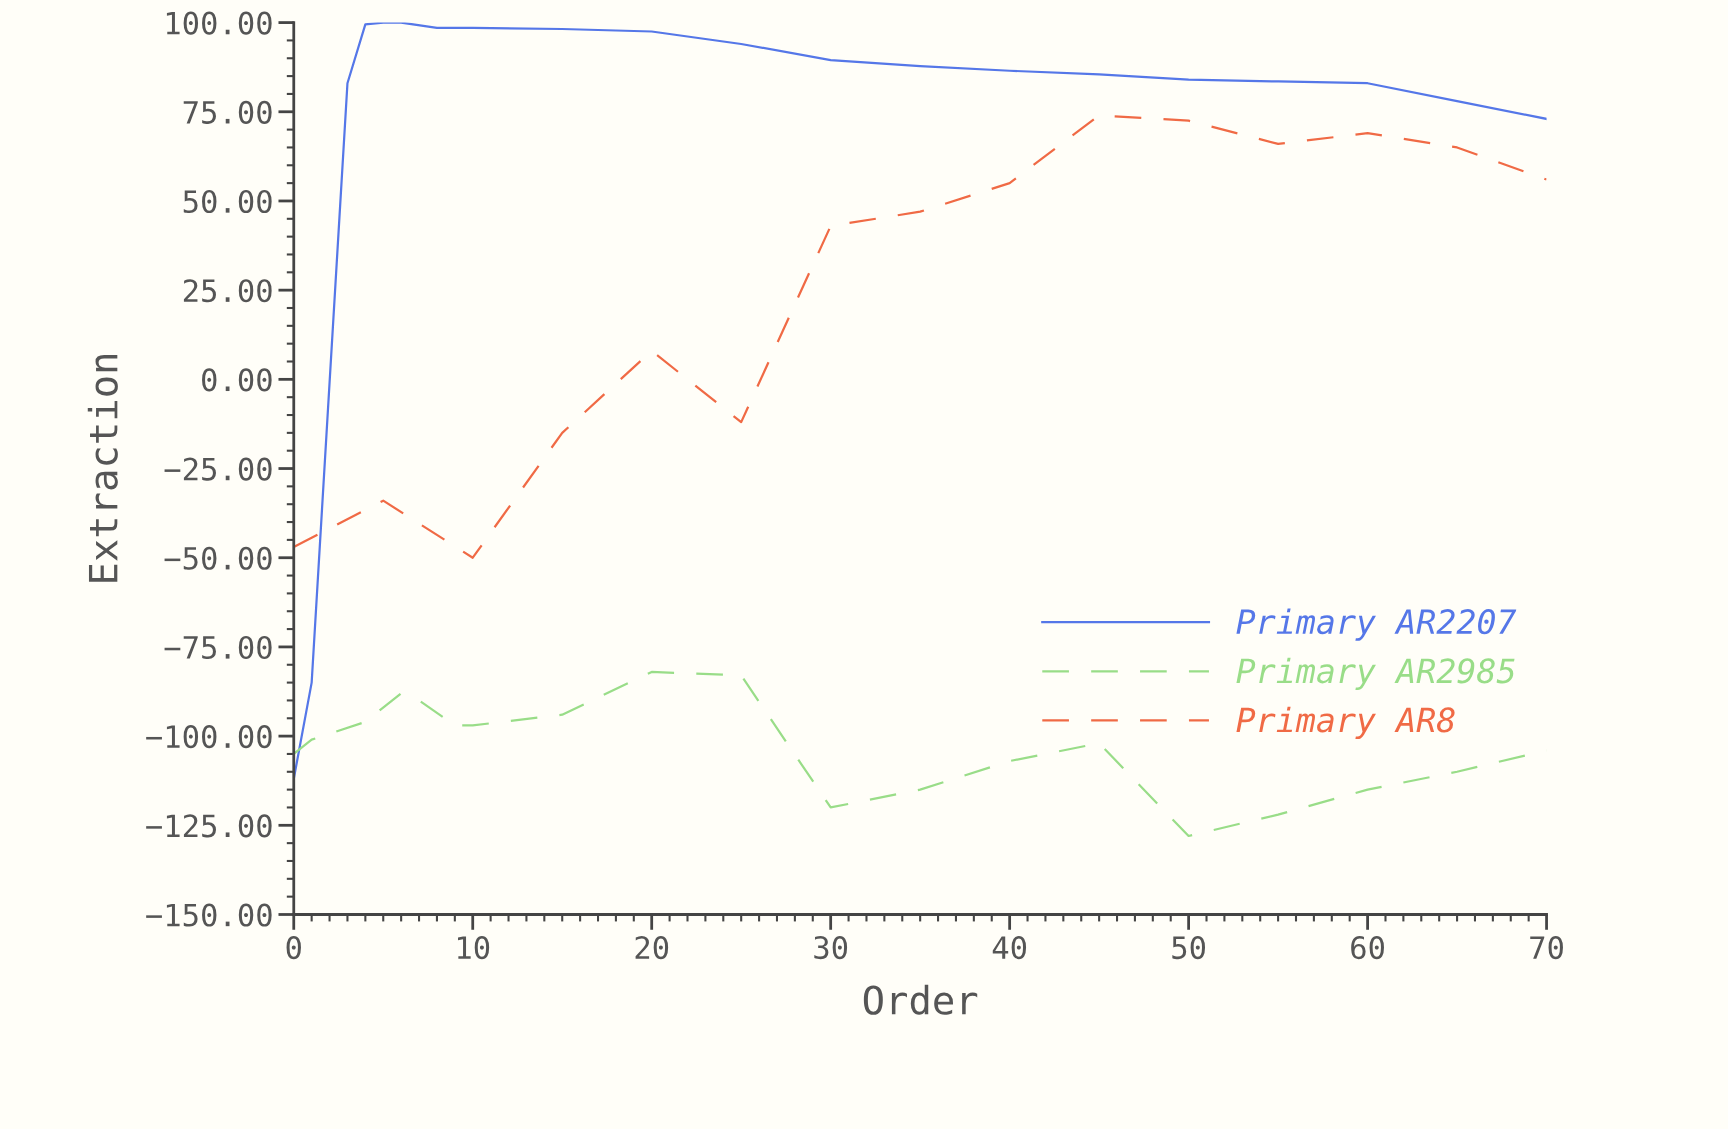  Describe the element at coordinates (218, 558) in the screenshot. I see `y-tick-label: −50.00` at that location.